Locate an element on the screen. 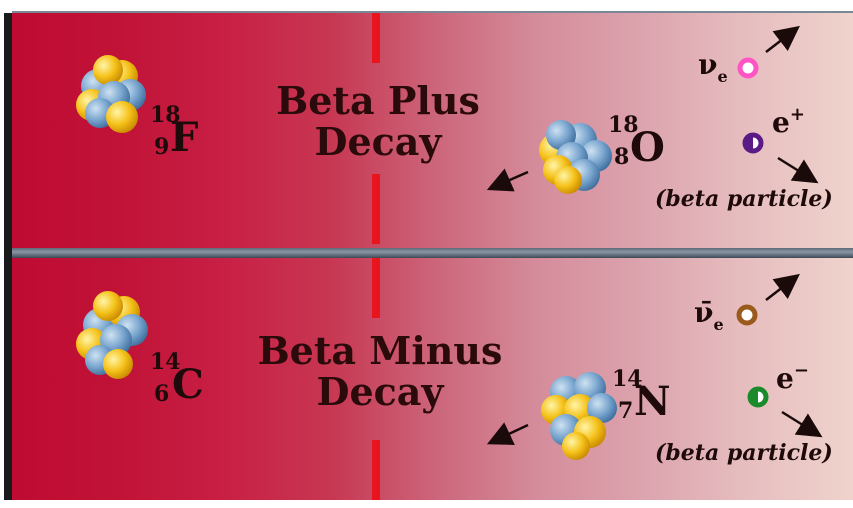 Image resolution: width=853 pixels, height=508 pixels. antineutrino-label: ν̄e is located at coordinates (709, 315).